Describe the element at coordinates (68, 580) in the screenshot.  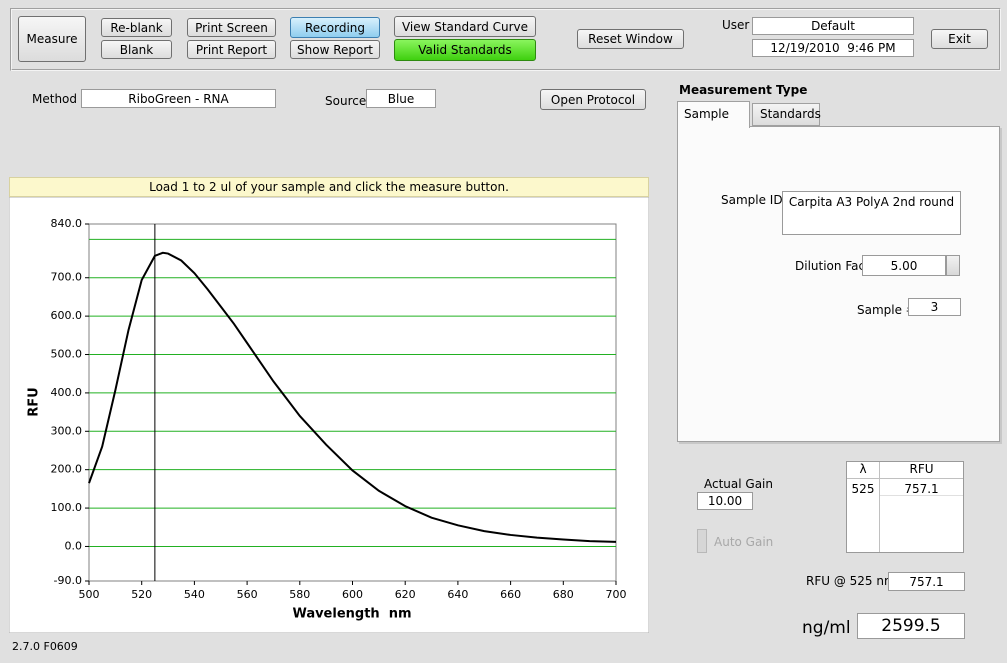
I see `y-tick-label: -90.0` at that location.